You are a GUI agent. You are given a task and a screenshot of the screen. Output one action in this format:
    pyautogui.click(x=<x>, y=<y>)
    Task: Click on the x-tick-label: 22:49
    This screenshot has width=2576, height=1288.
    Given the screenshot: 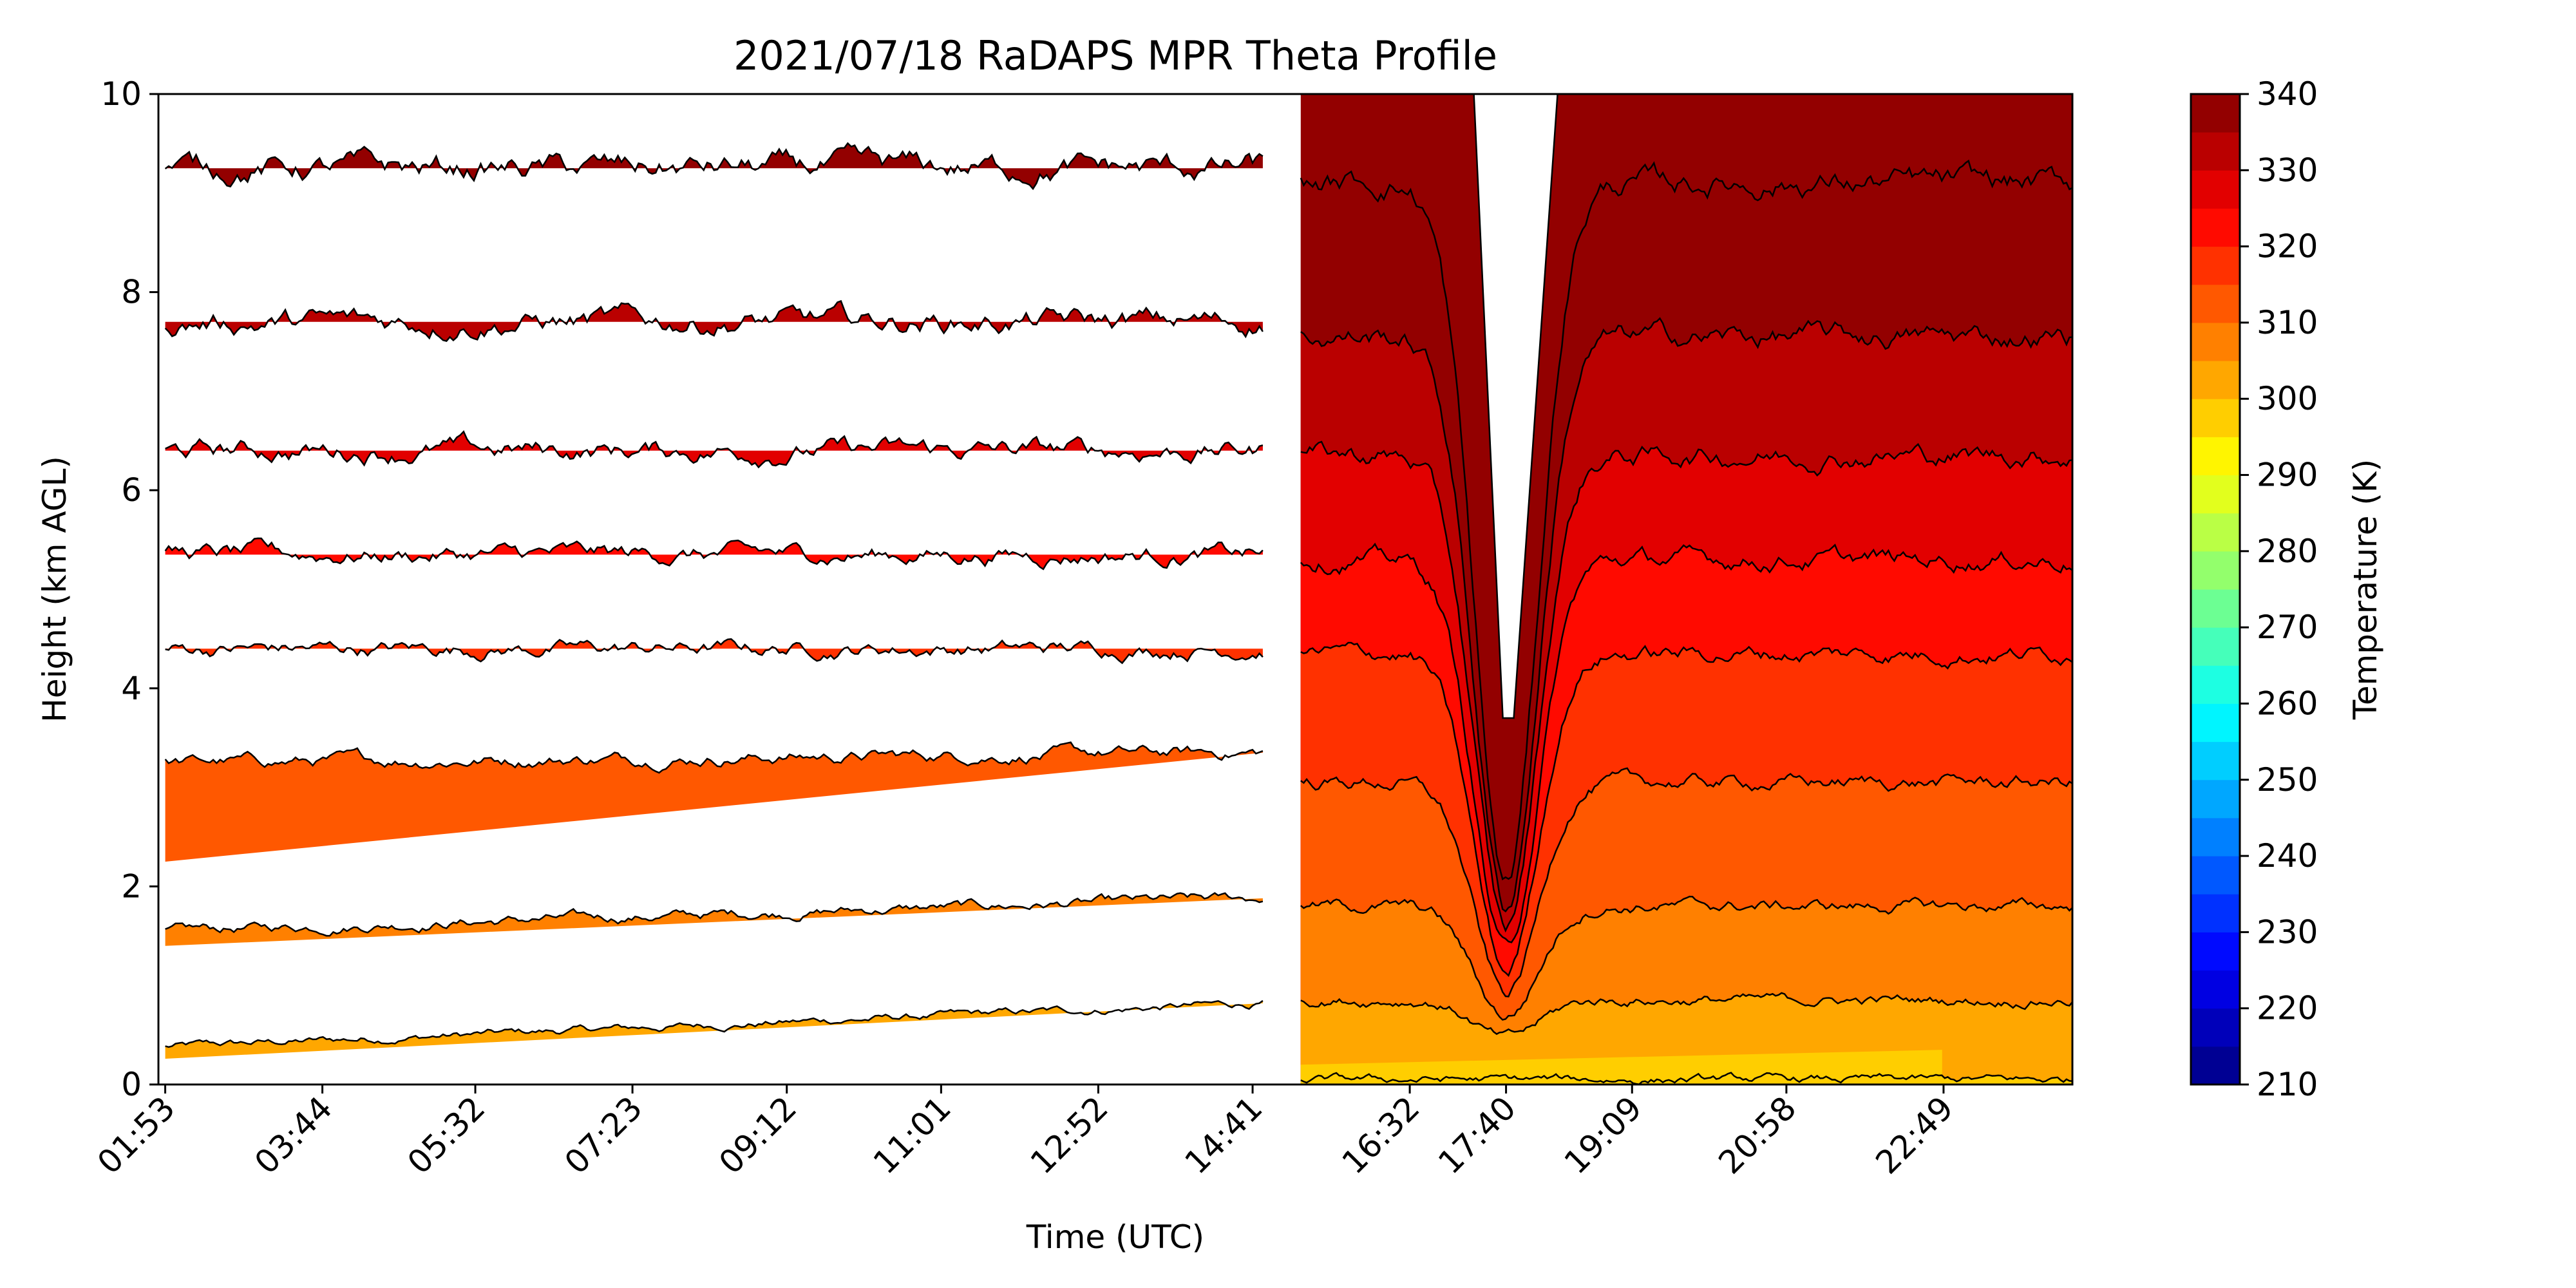 What is the action you would take?
    pyautogui.click(x=1915, y=1135)
    